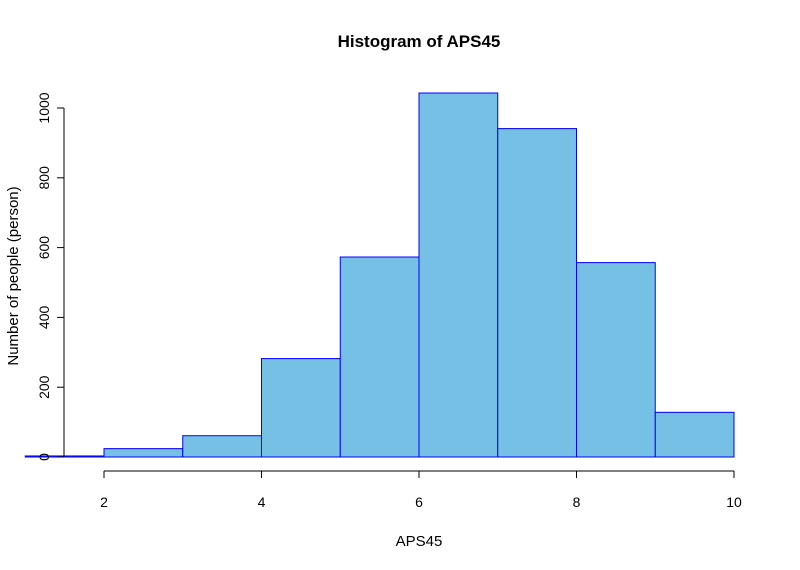  I want to click on y-tick-label-5: 1000, so click(44, 107).